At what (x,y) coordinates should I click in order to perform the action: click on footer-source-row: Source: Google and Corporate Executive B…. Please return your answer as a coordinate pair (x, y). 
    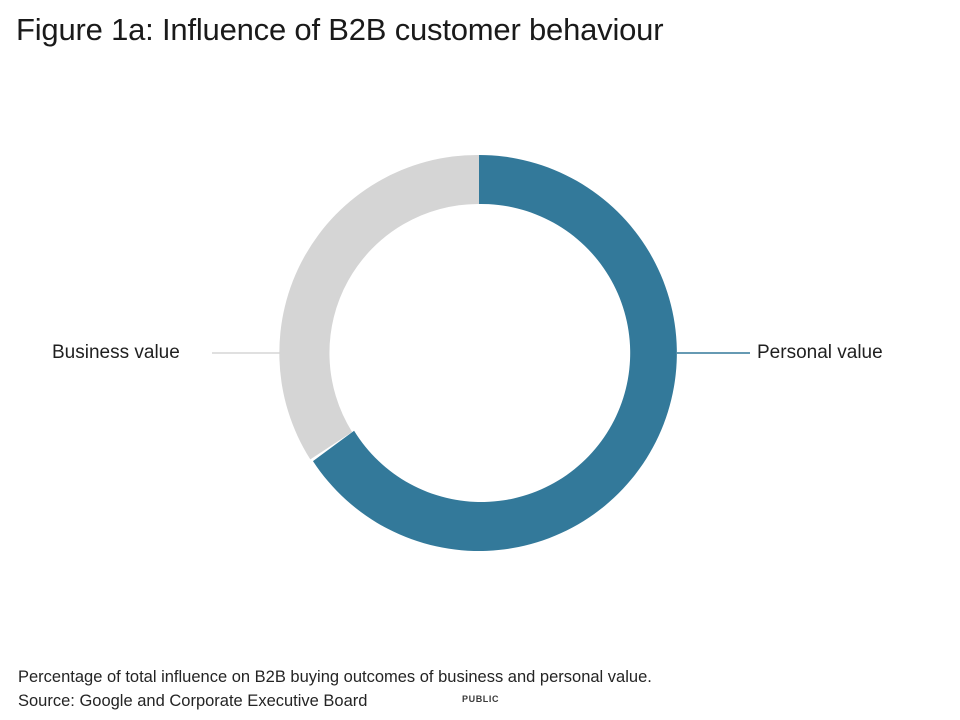
    Looking at the image, I should click on (483, 701).